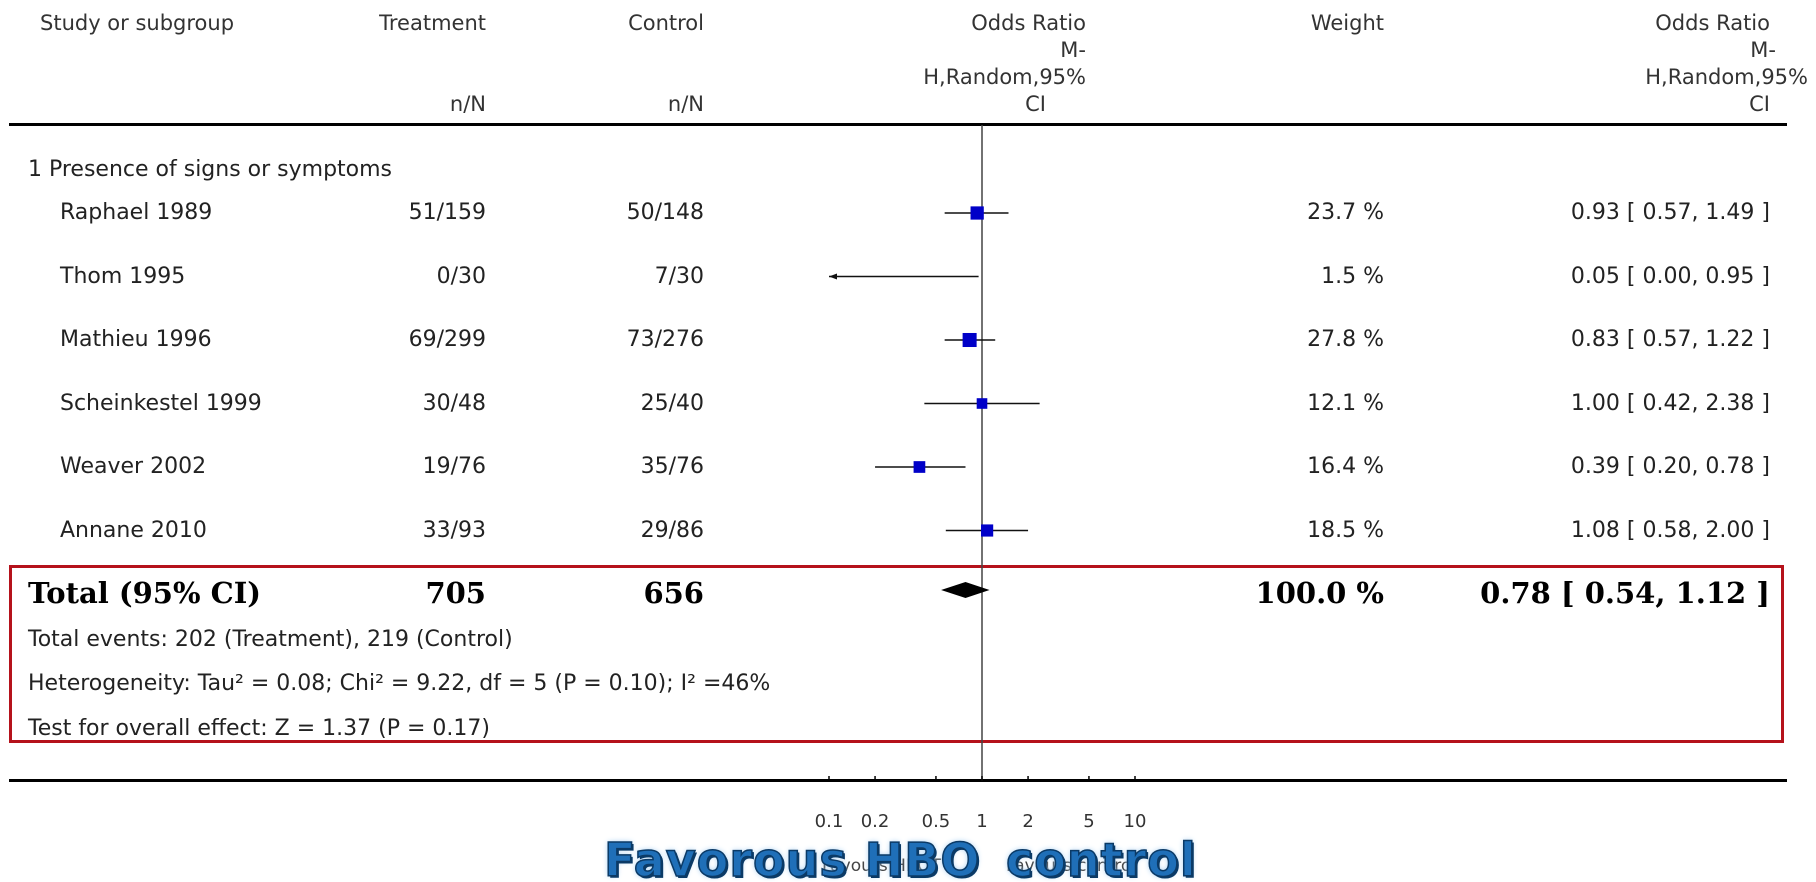 This screenshot has height=882, width=1816. What do you see at coordinates (133, 530) in the screenshot?
I see `study-name: Annane 2010` at bounding box center [133, 530].